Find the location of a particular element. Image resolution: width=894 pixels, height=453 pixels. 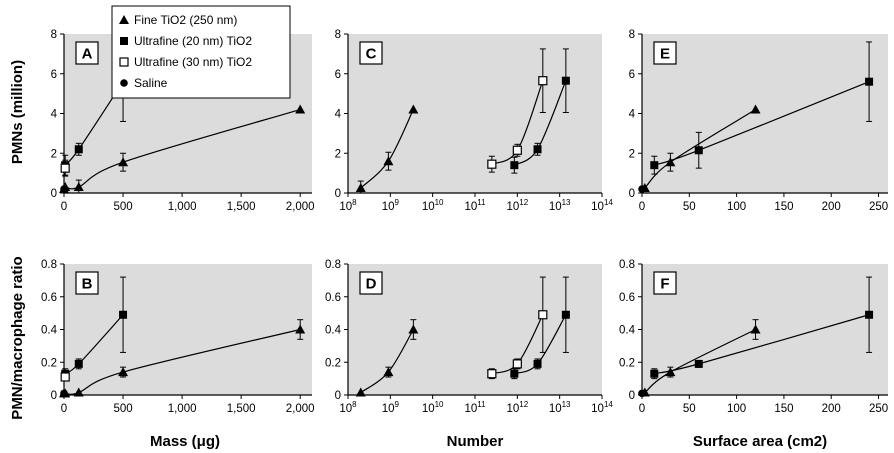

x-tick-label: 200 is located at coordinates (831, 207).